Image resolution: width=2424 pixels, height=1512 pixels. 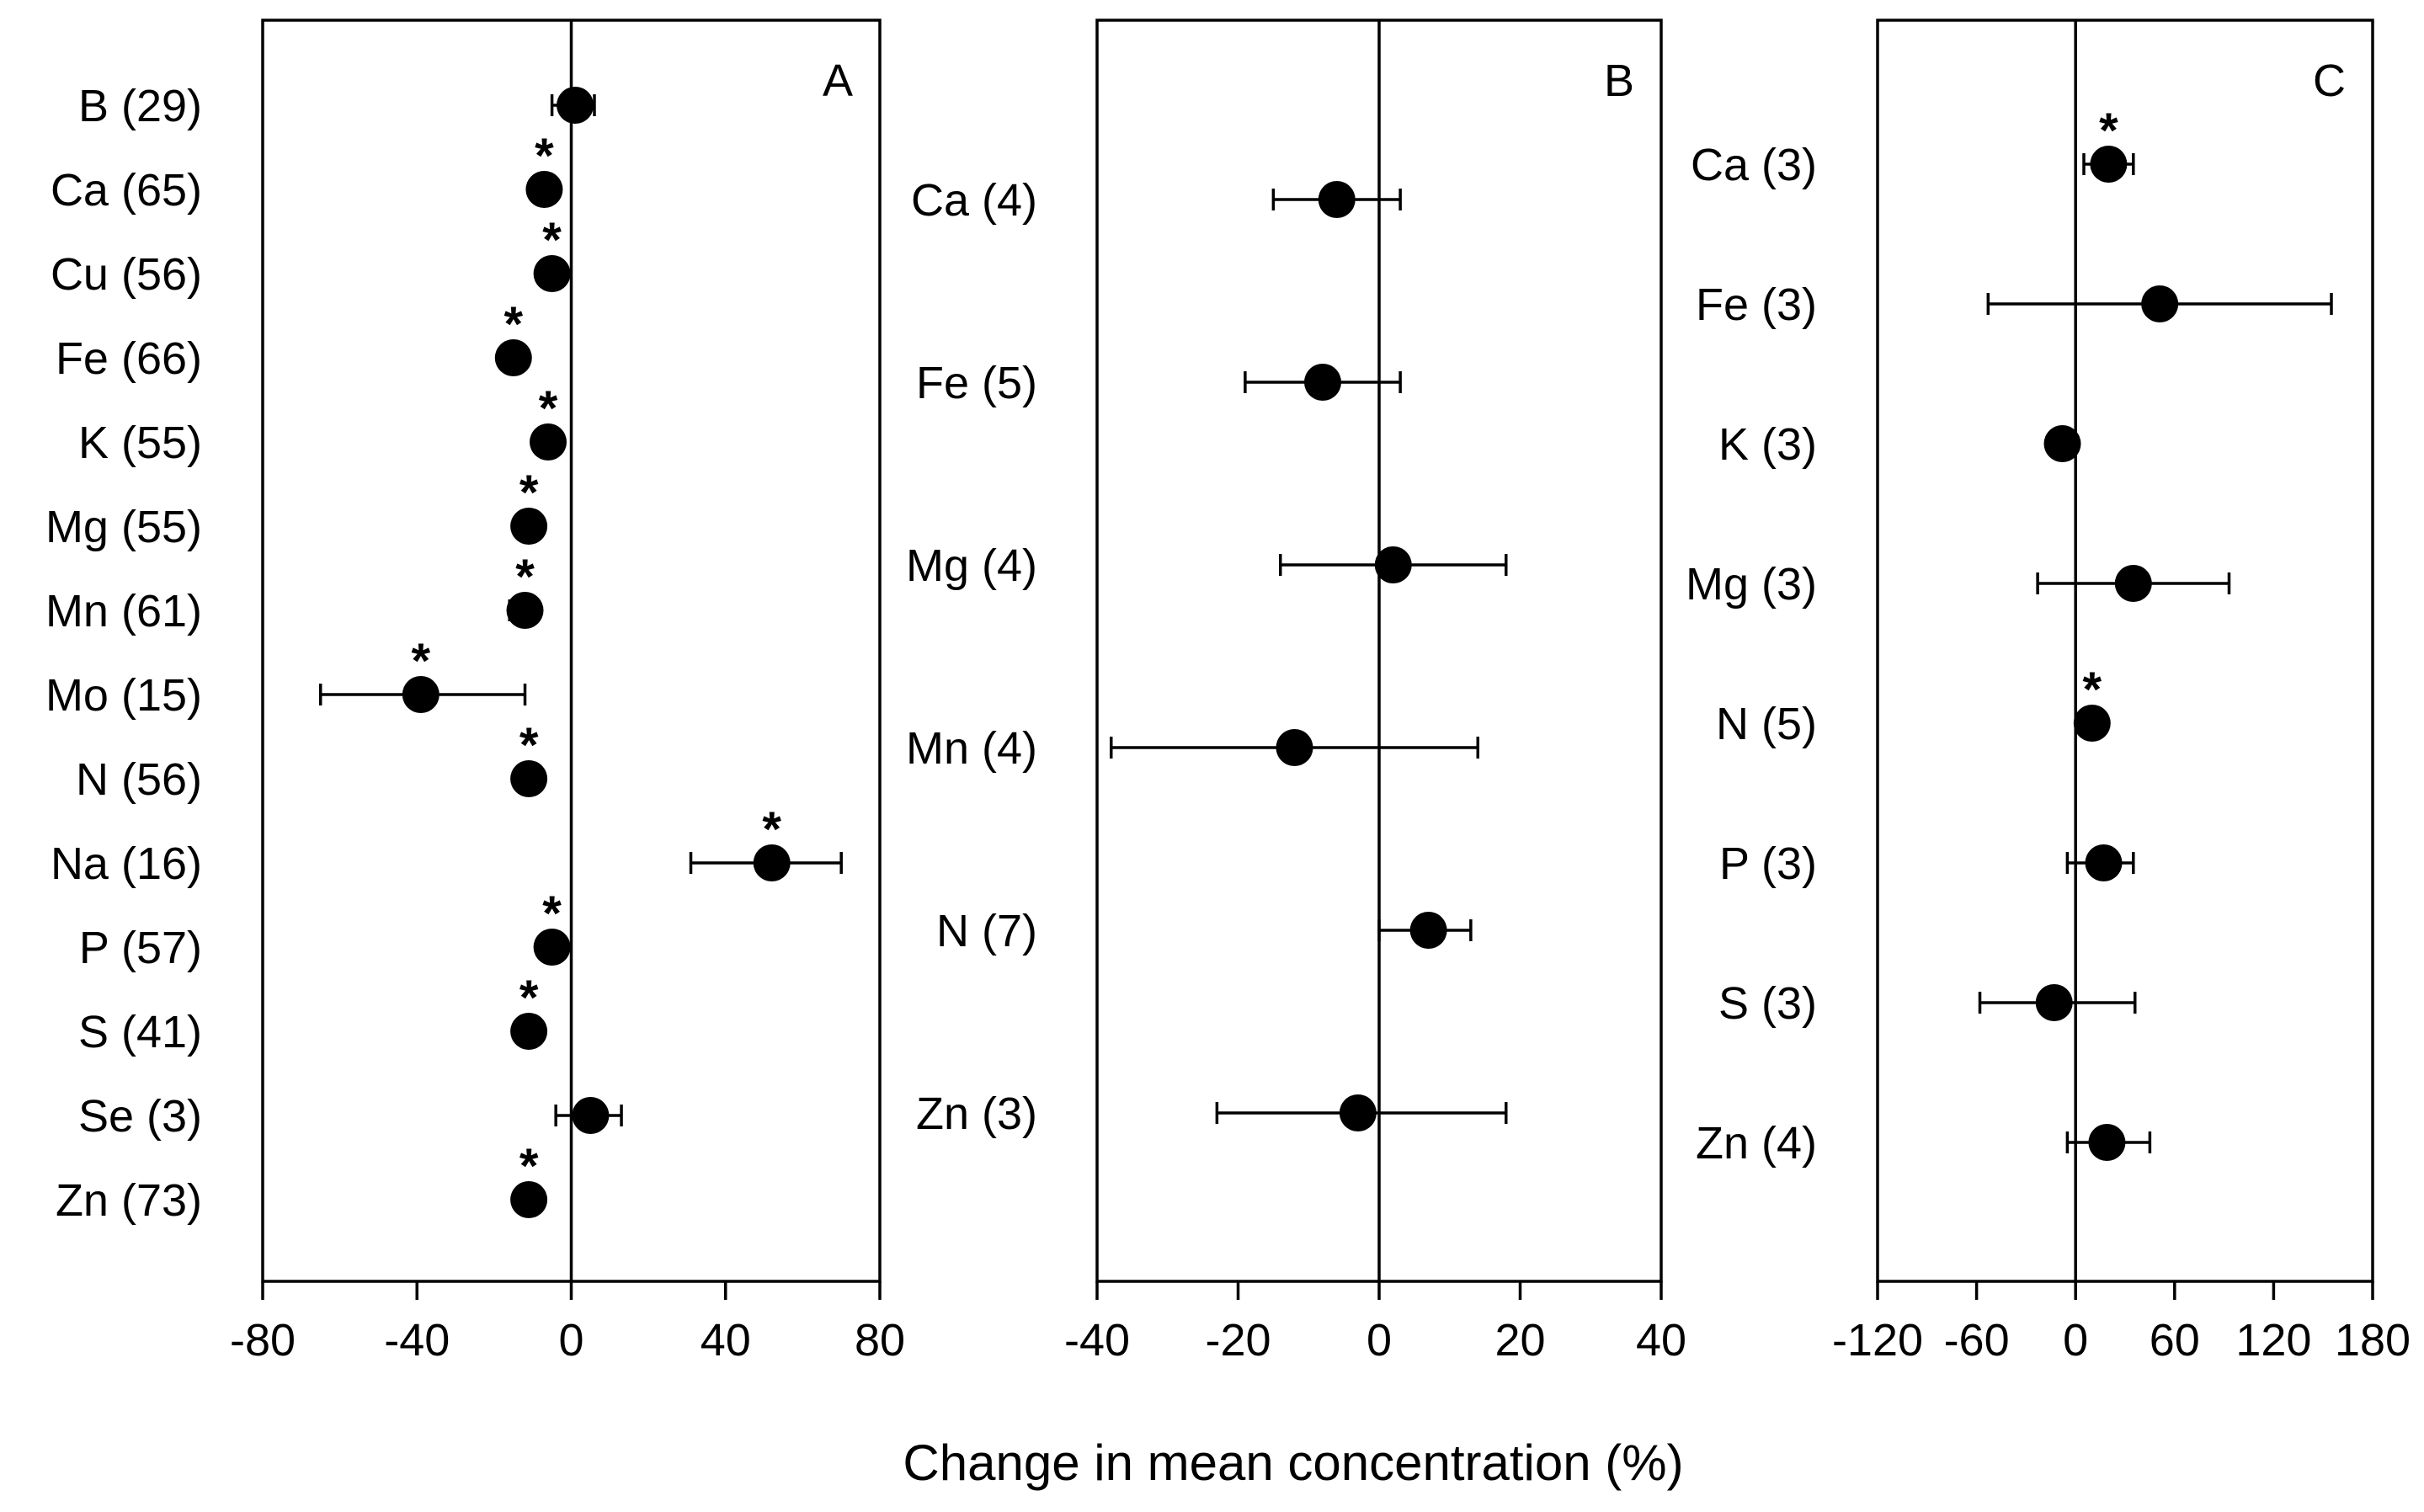 What do you see at coordinates (1756, 1144) in the screenshot?
I see `category-label: Zn (4)` at bounding box center [1756, 1144].